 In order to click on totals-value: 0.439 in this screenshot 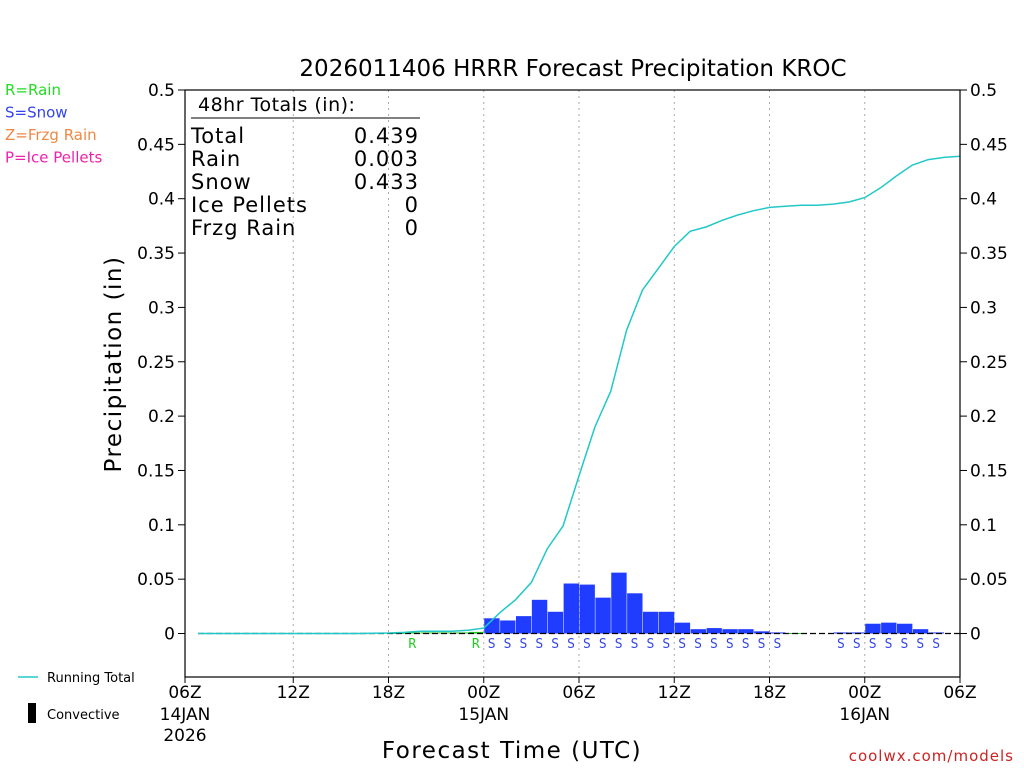, I will do `click(386, 136)`.